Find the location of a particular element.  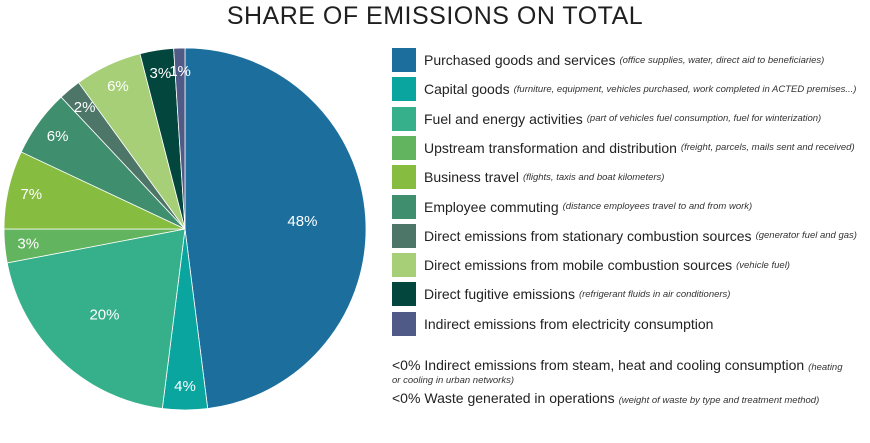

legend-label: Purchased goods and services is located at coordinates (520, 60).